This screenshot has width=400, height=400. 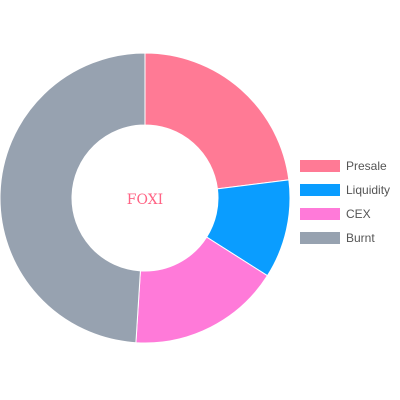 I want to click on legend-label: Burnt, so click(x=360, y=238).